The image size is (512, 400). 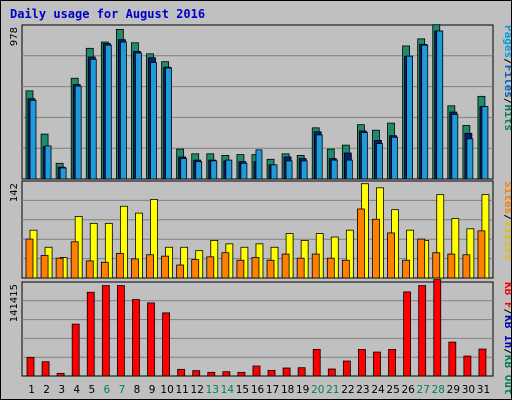 I want to click on x-tick-label: 13, so click(x=212, y=390).